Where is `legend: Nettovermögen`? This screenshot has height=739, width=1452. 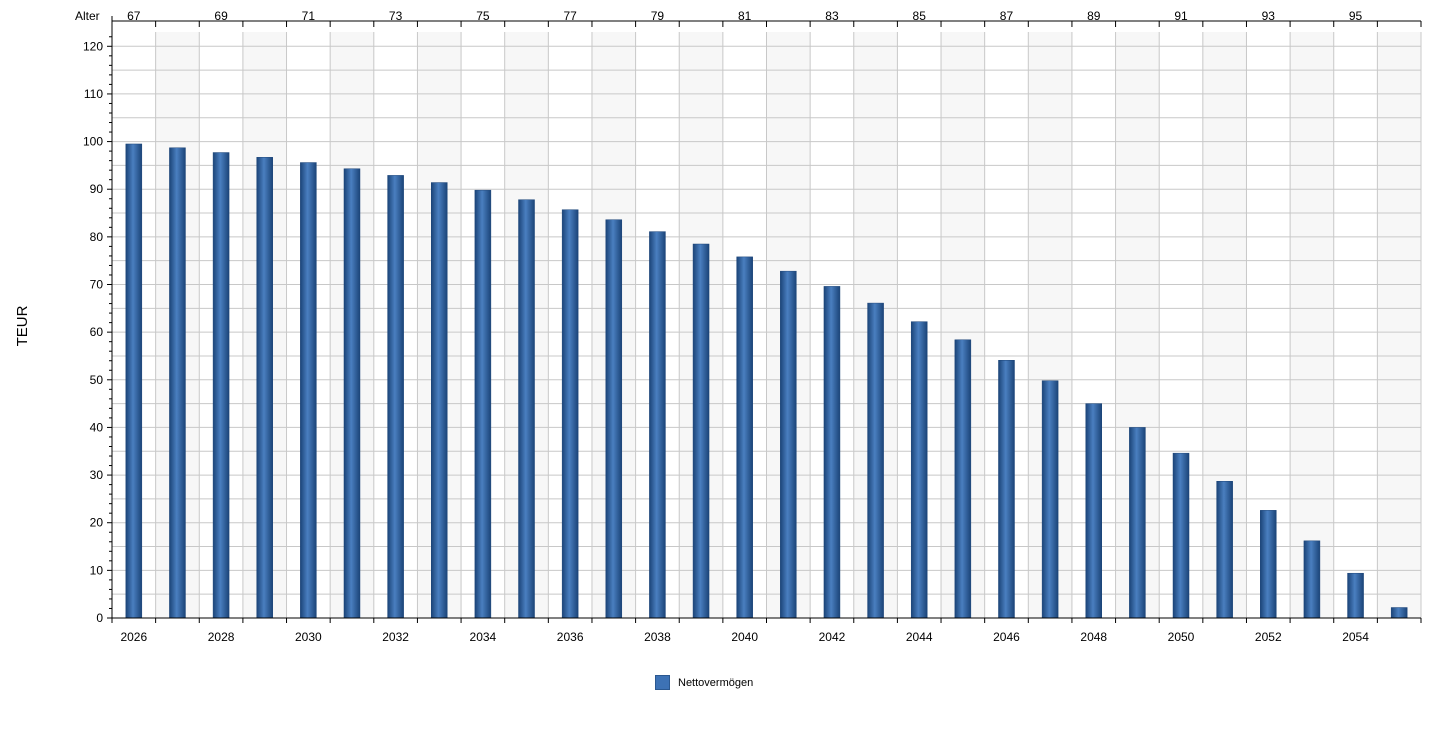 legend: Nettovermögen is located at coordinates (704, 682).